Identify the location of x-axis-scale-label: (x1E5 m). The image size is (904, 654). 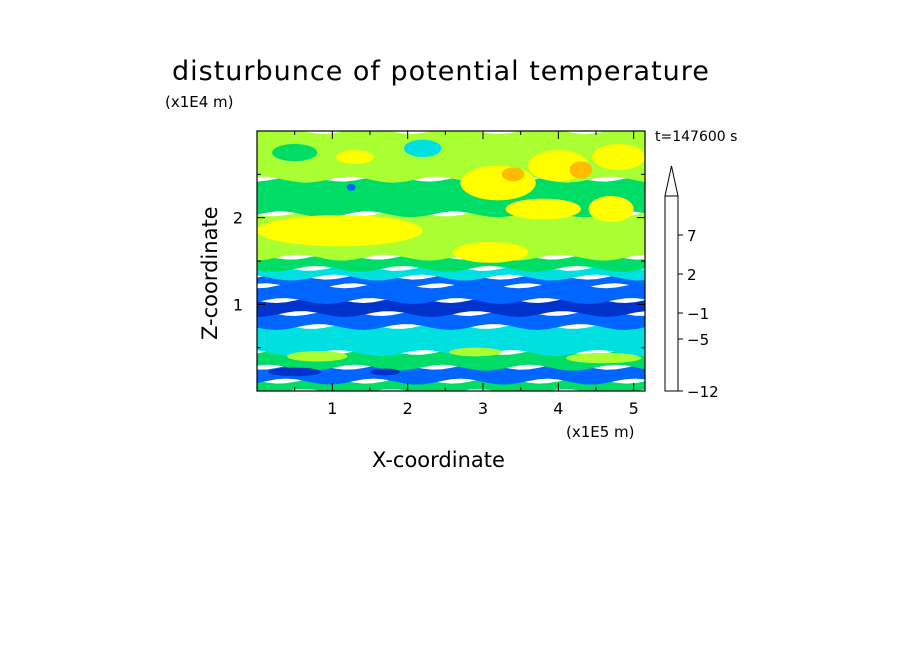
(600, 432).